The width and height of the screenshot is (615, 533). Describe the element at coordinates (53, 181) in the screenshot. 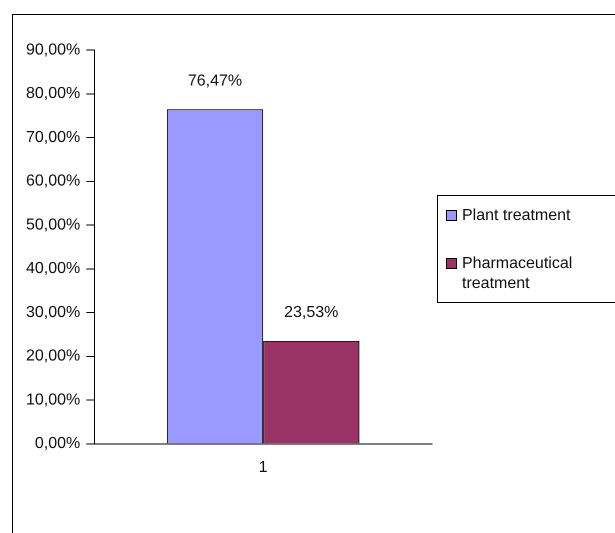

I see `y-tick-label: 60,00%` at that location.